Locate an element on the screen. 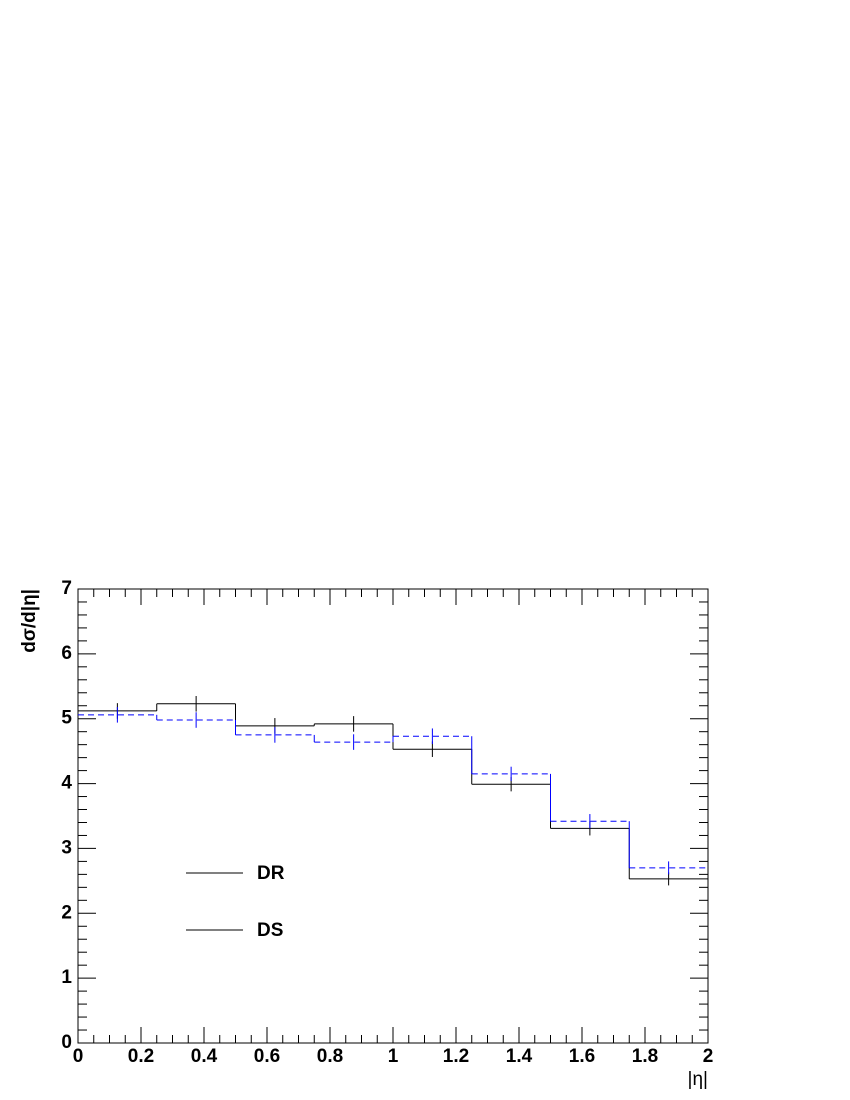 Image resolution: width=850 pixels, height=1100 pixels. x-tick-label: 0.6 is located at coordinates (267, 1056).